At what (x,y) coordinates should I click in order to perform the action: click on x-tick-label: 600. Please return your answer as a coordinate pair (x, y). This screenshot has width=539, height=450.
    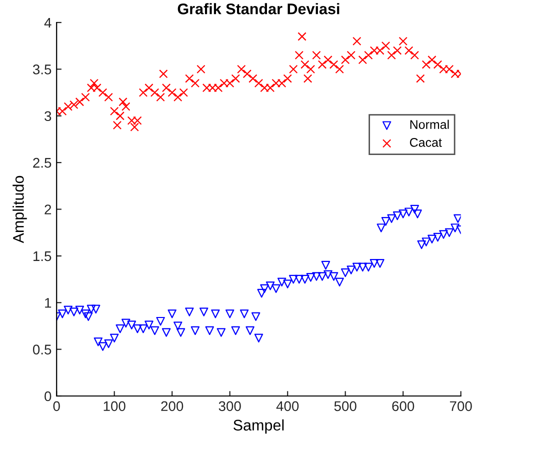
    Looking at the image, I should click on (403, 406).